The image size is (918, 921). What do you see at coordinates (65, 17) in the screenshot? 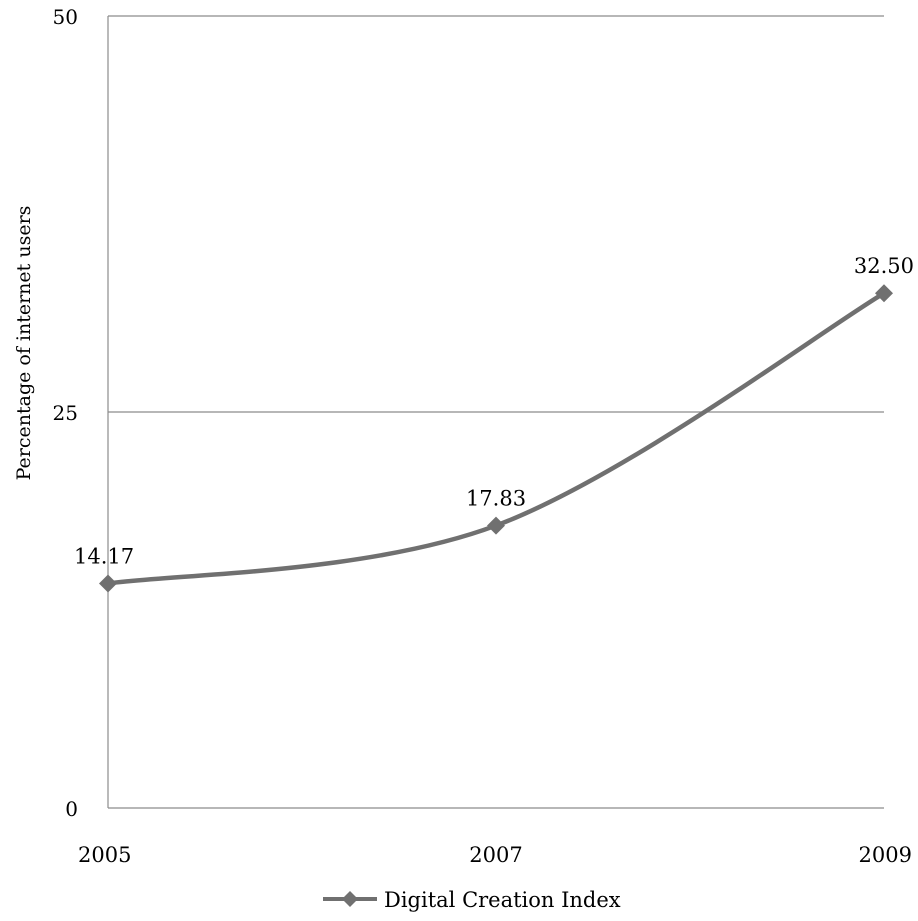
I see `y-tick-label: 50` at bounding box center [65, 17].